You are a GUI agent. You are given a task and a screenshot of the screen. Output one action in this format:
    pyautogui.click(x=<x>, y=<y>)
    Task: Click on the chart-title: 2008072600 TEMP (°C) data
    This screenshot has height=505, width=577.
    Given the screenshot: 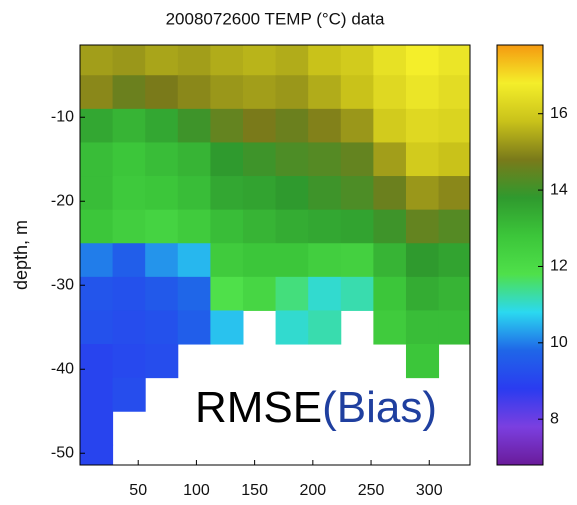 What is the action you would take?
    pyautogui.click(x=275, y=18)
    